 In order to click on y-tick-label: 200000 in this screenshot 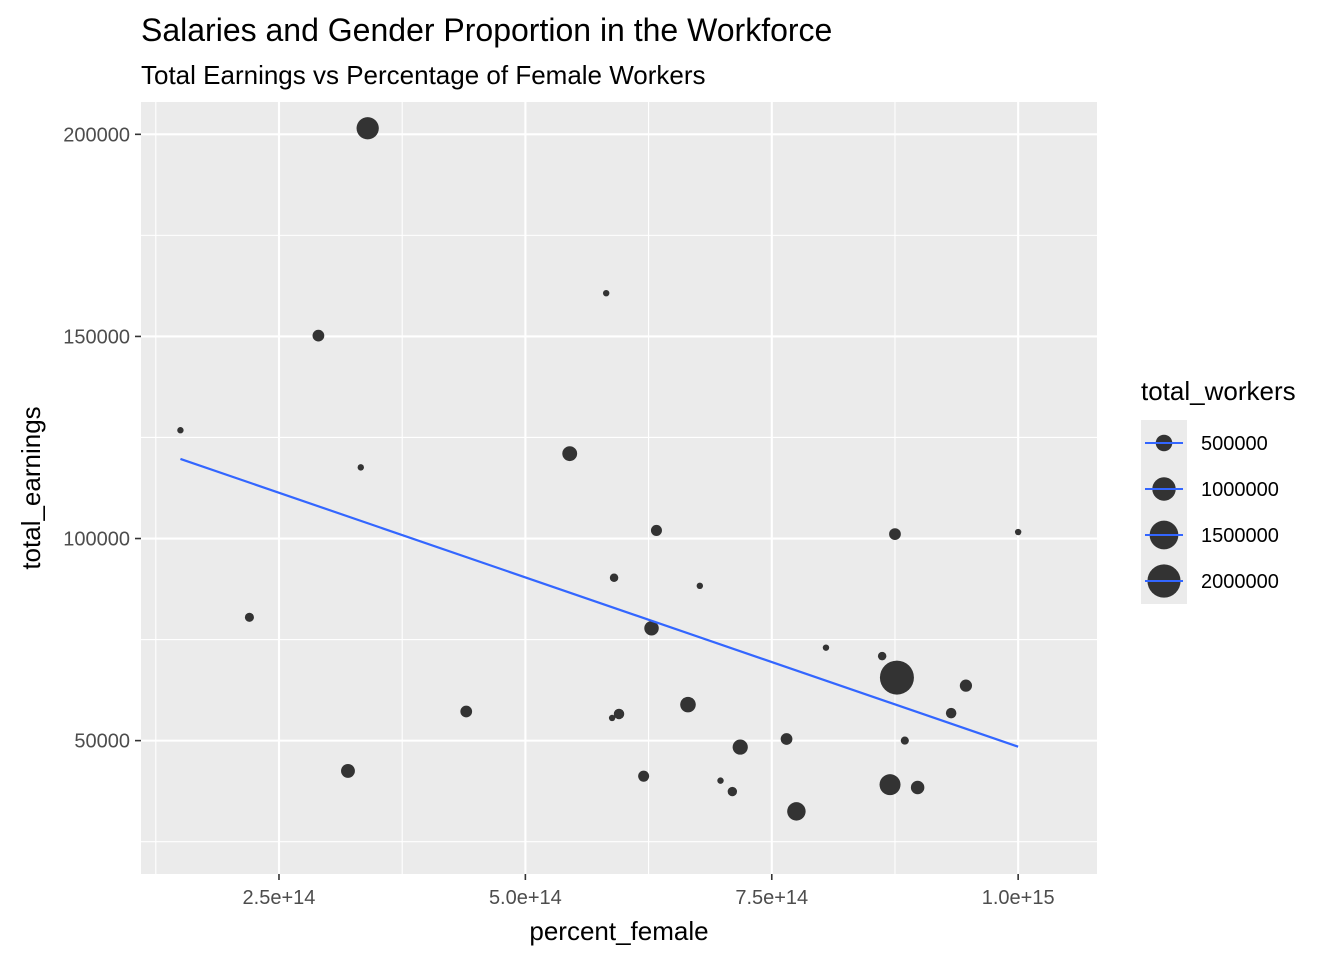, I will do `click(96, 135)`.